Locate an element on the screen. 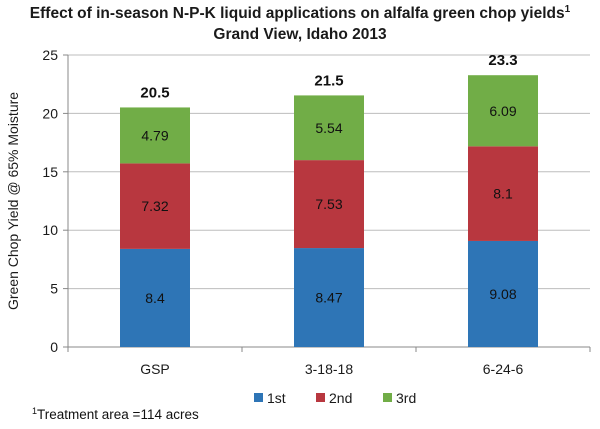  legend-swatch-3rd is located at coordinates (387, 397).